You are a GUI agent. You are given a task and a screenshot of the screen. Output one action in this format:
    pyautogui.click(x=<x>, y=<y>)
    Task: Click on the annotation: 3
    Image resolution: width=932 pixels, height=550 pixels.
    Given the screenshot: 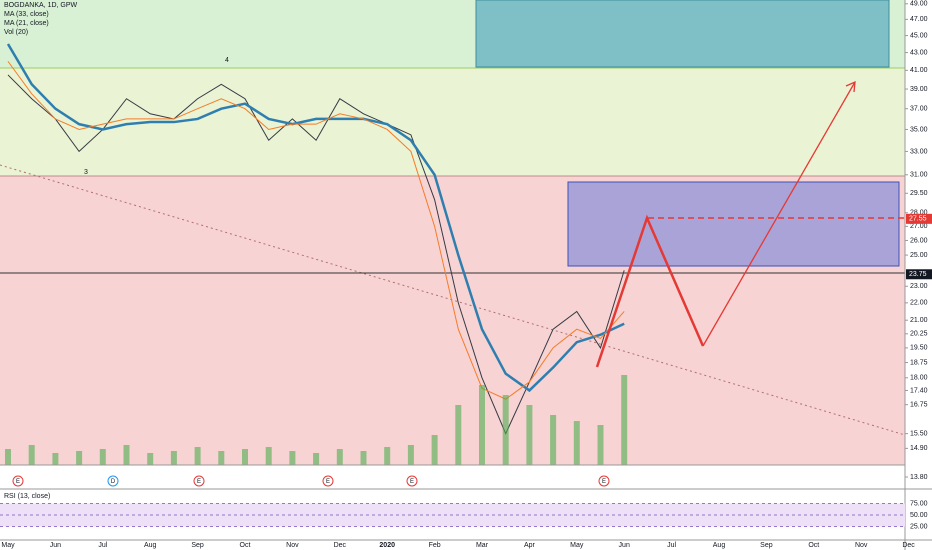 What is the action you would take?
    pyautogui.click(x=86, y=172)
    